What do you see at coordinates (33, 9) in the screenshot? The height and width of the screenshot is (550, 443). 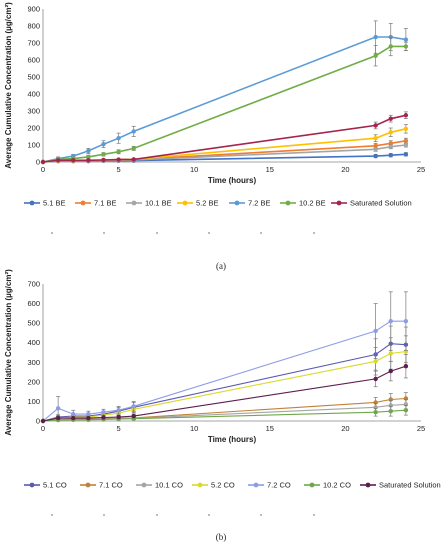 I see `y-tick-label: 900` at bounding box center [33, 9].